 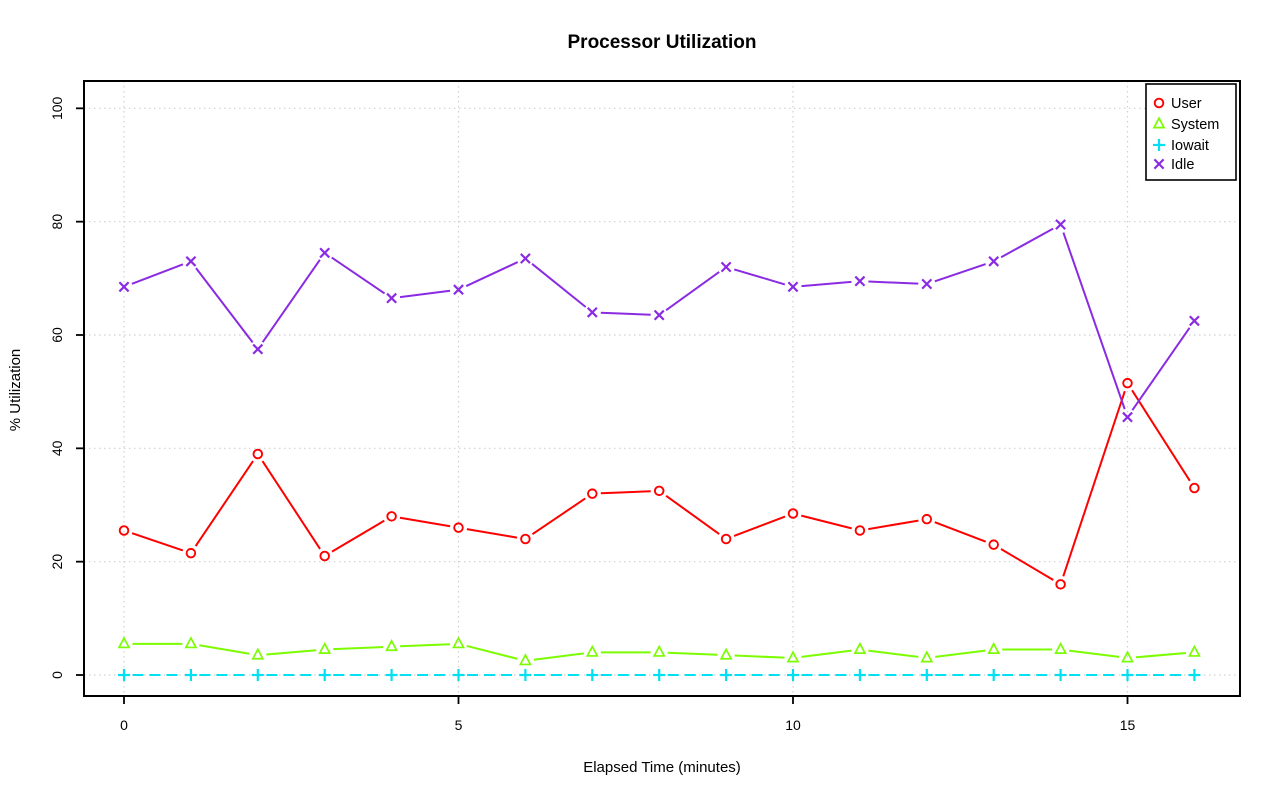 I want to click on legend: User System Iowait Idle, so click(x=1191, y=132).